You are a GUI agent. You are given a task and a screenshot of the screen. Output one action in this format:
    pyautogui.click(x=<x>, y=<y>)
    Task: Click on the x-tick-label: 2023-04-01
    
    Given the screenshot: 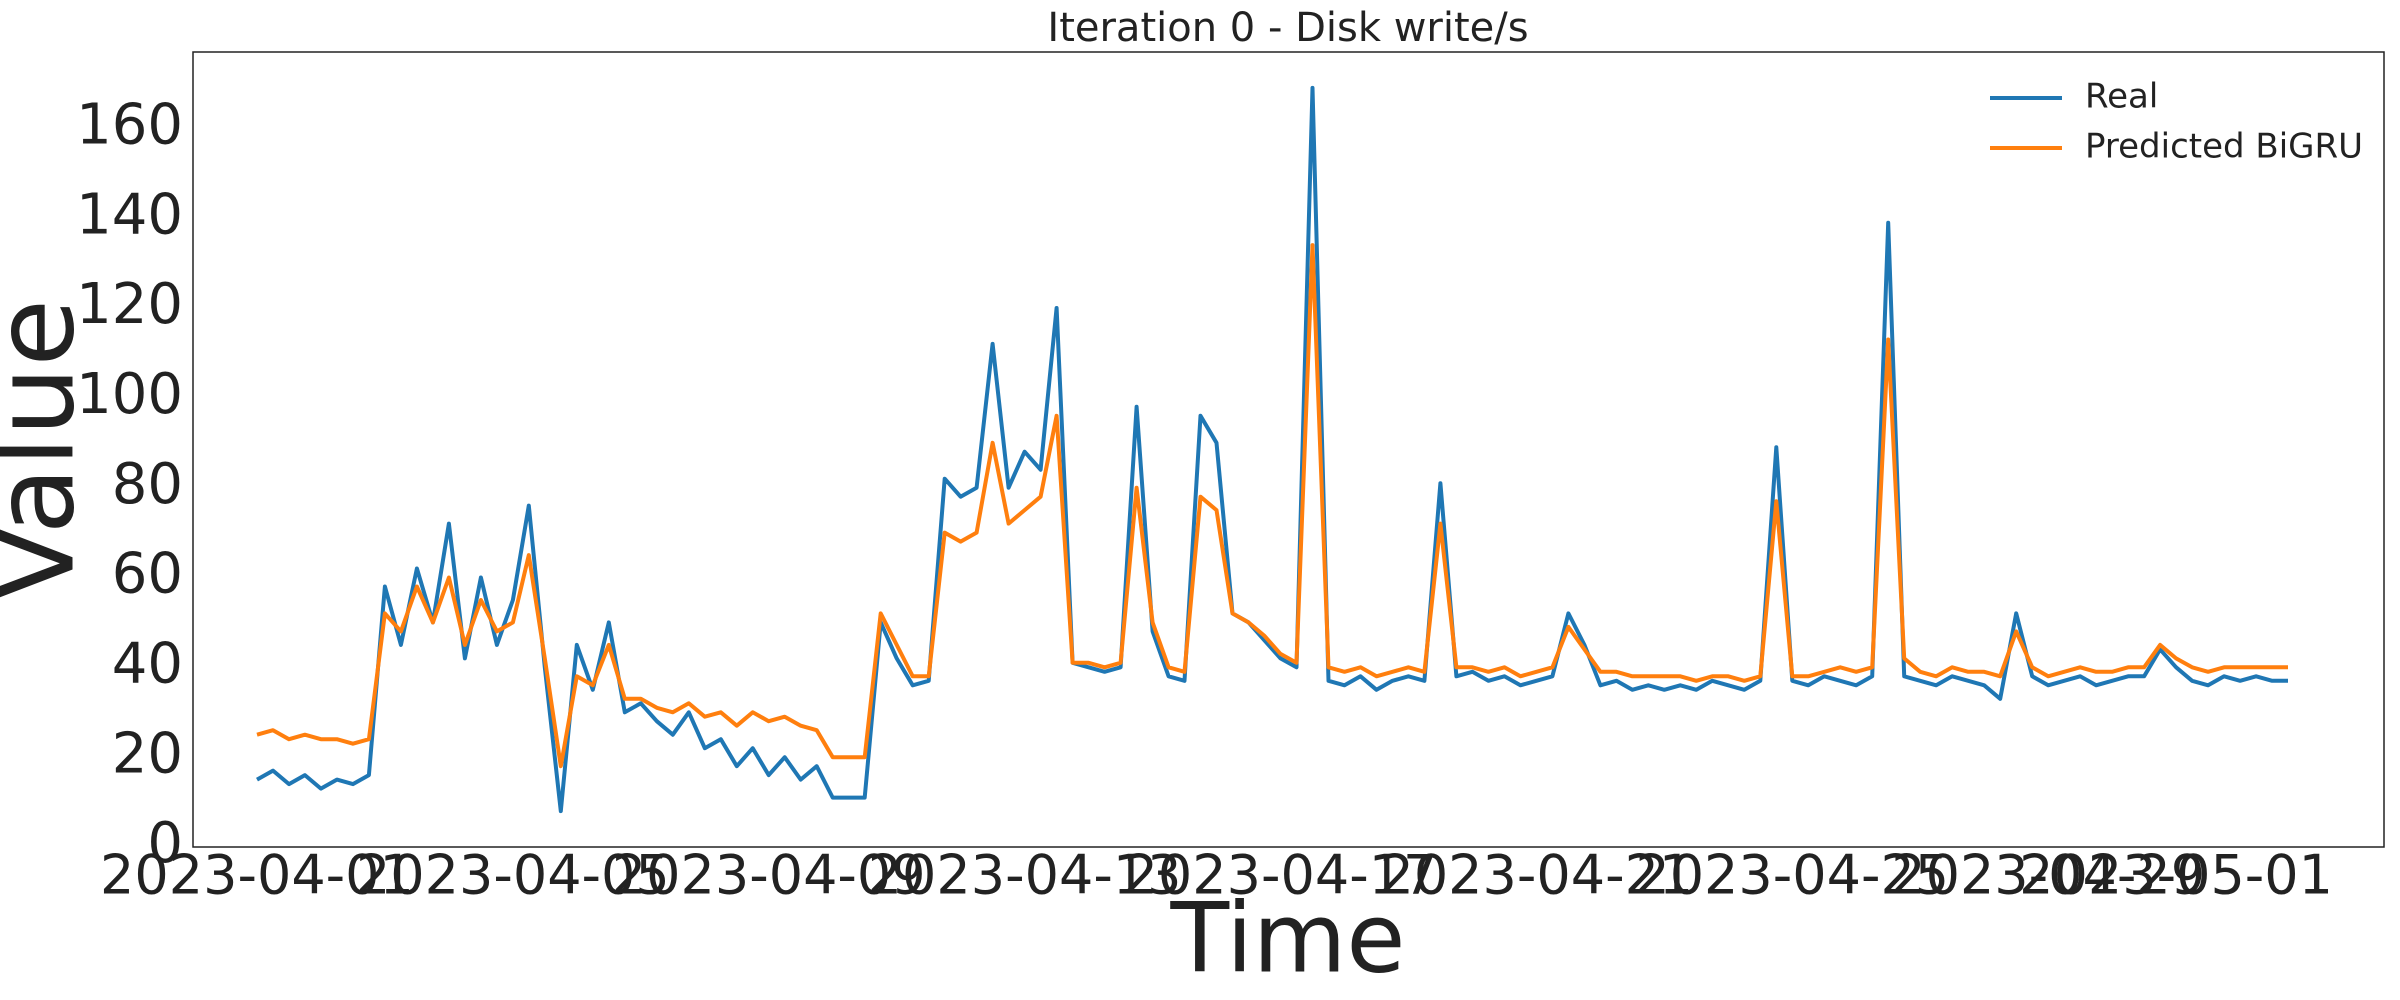 What is the action you would take?
    pyautogui.click(x=257, y=875)
    